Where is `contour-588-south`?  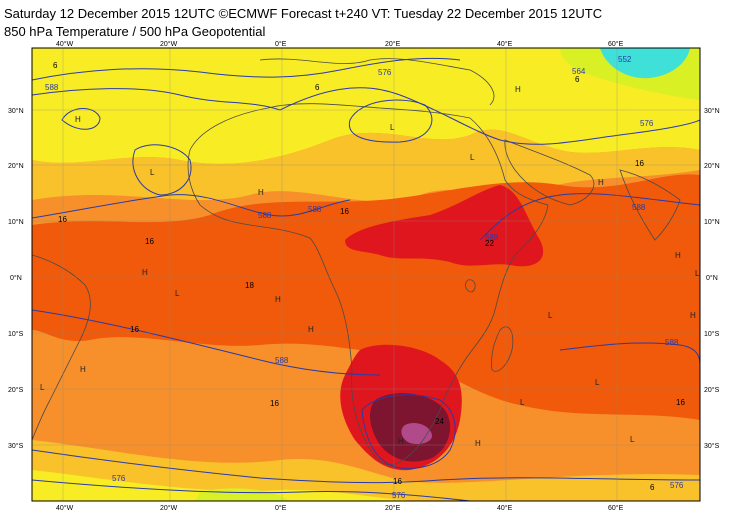
contour-588-south is located at coordinates (206, 342).